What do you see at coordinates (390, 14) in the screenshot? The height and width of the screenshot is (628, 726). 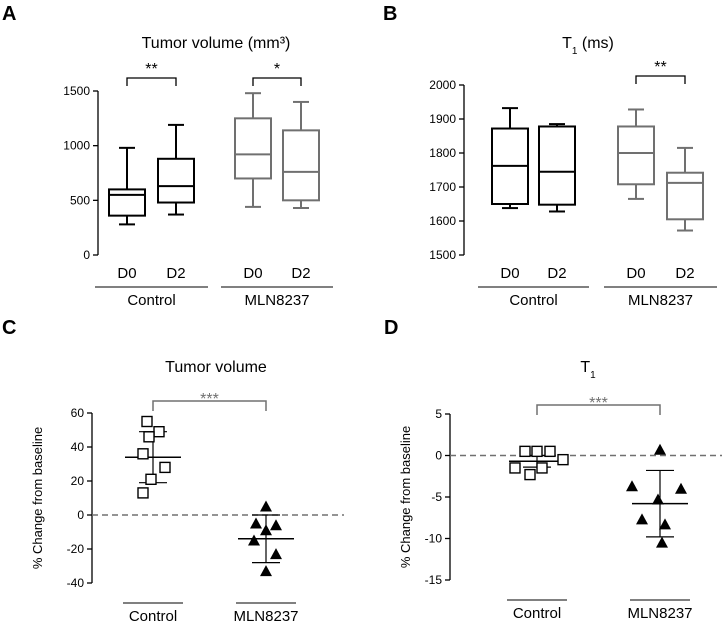 I see `panel-label: B` at bounding box center [390, 14].